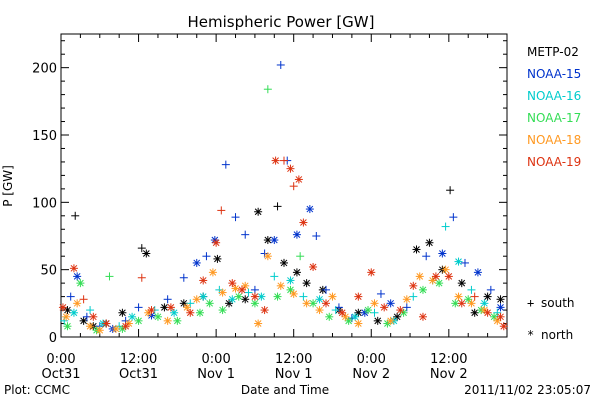 The height and width of the screenshot is (400, 600). Describe the element at coordinates (530, 303) in the screenshot. I see `plus-symbol: +` at that location.